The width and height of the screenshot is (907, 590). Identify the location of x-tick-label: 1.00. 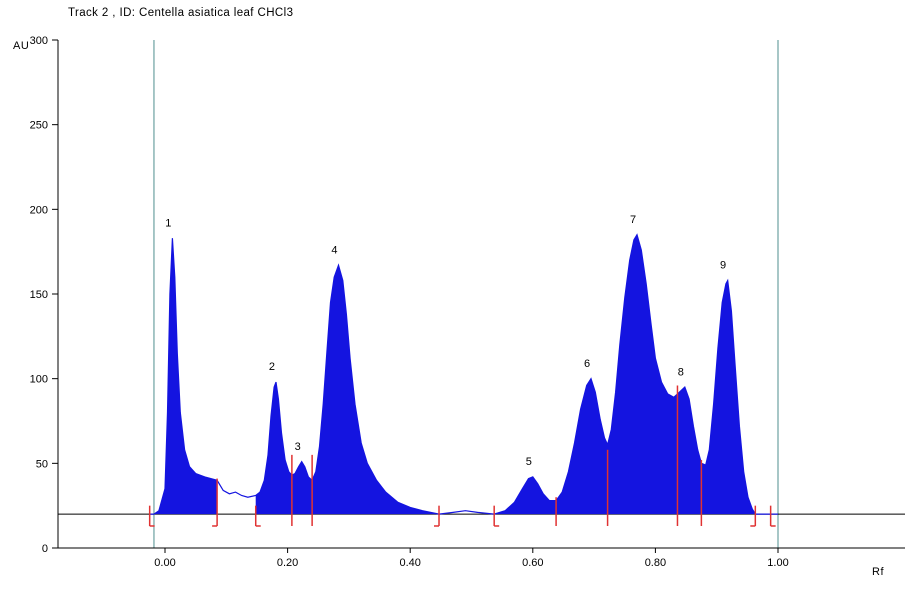
(777, 563).